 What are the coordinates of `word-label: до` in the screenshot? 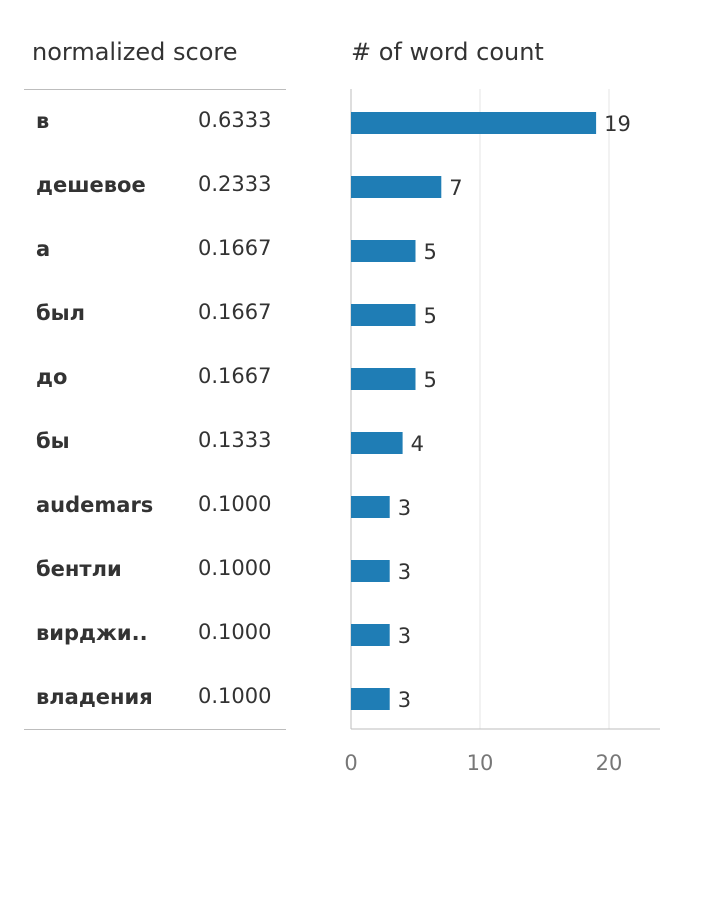 It's located at (52, 377).